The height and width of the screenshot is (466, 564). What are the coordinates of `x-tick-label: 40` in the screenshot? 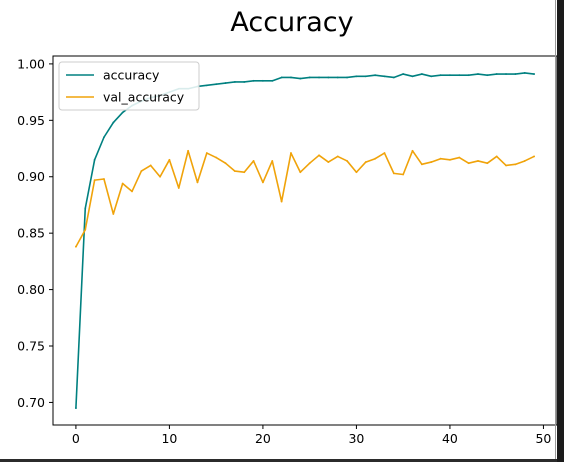 It's located at (450, 438).